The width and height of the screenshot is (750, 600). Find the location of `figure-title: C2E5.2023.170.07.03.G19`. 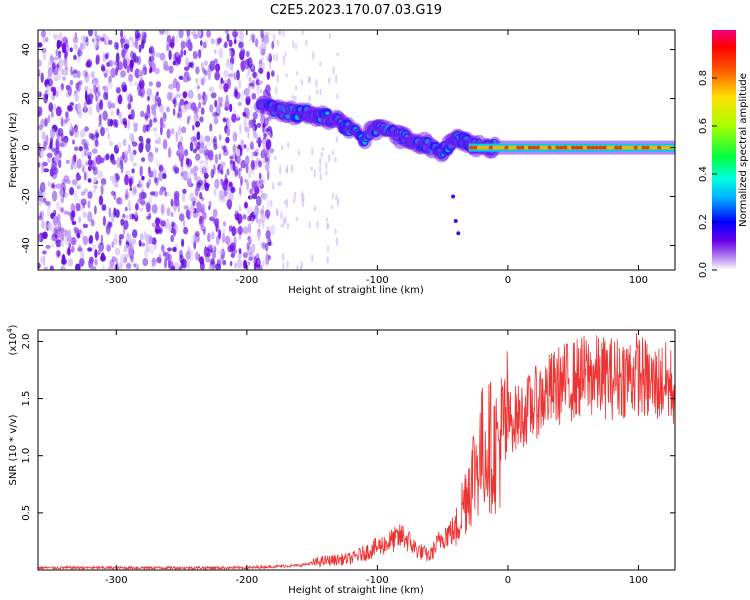

figure-title: C2E5.2023.170.07.03.G19 is located at coordinates (356, 10).